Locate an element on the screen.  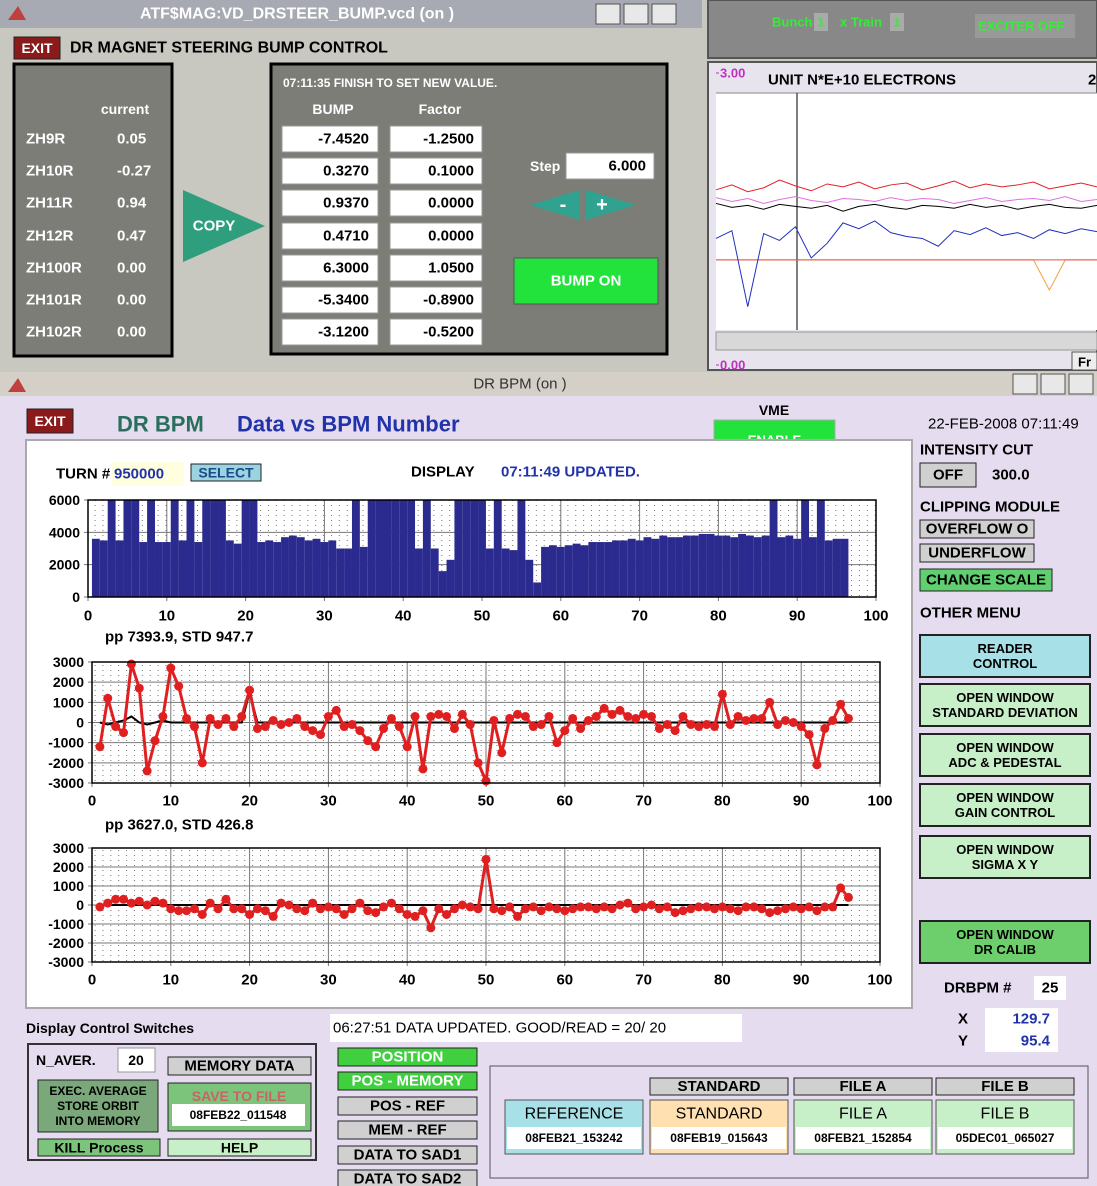
overflow-button is located at coordinates (977, 529).